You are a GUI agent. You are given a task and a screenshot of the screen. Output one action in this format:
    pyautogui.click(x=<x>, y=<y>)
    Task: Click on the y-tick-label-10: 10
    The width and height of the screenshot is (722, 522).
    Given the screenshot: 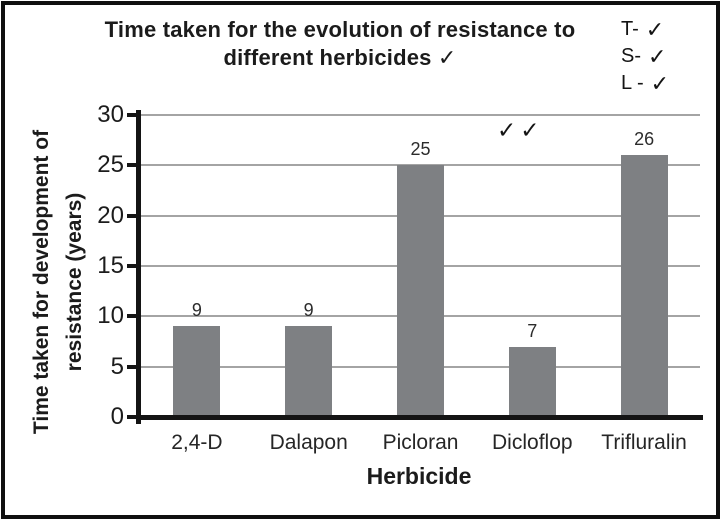 What is the action you would take?
    pyautogui.click(x=110, y=316)
    